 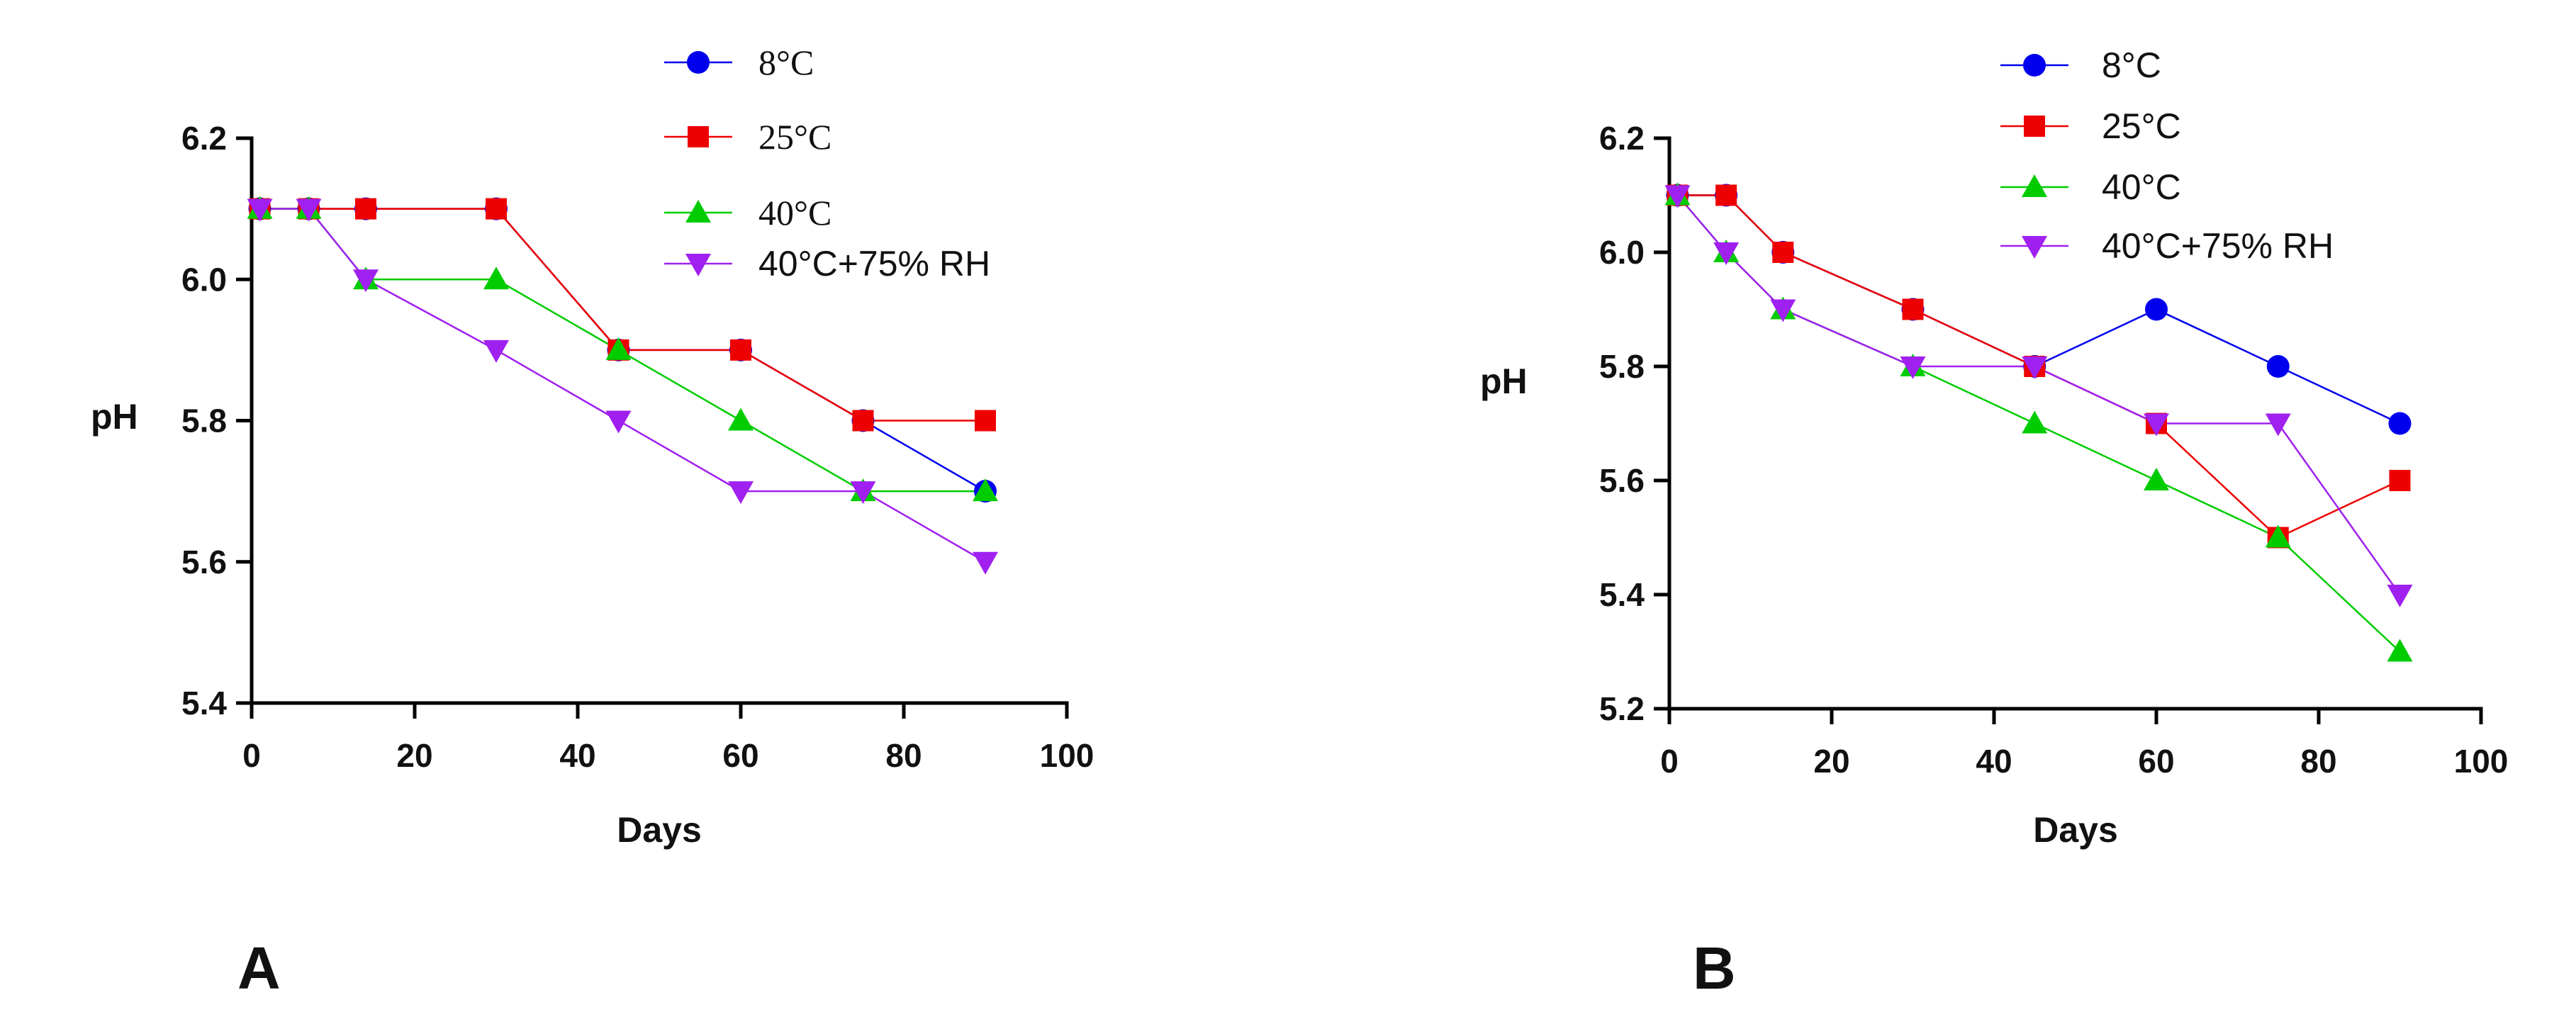 I want to click on panel-label: A, so click(x=259, y=968).